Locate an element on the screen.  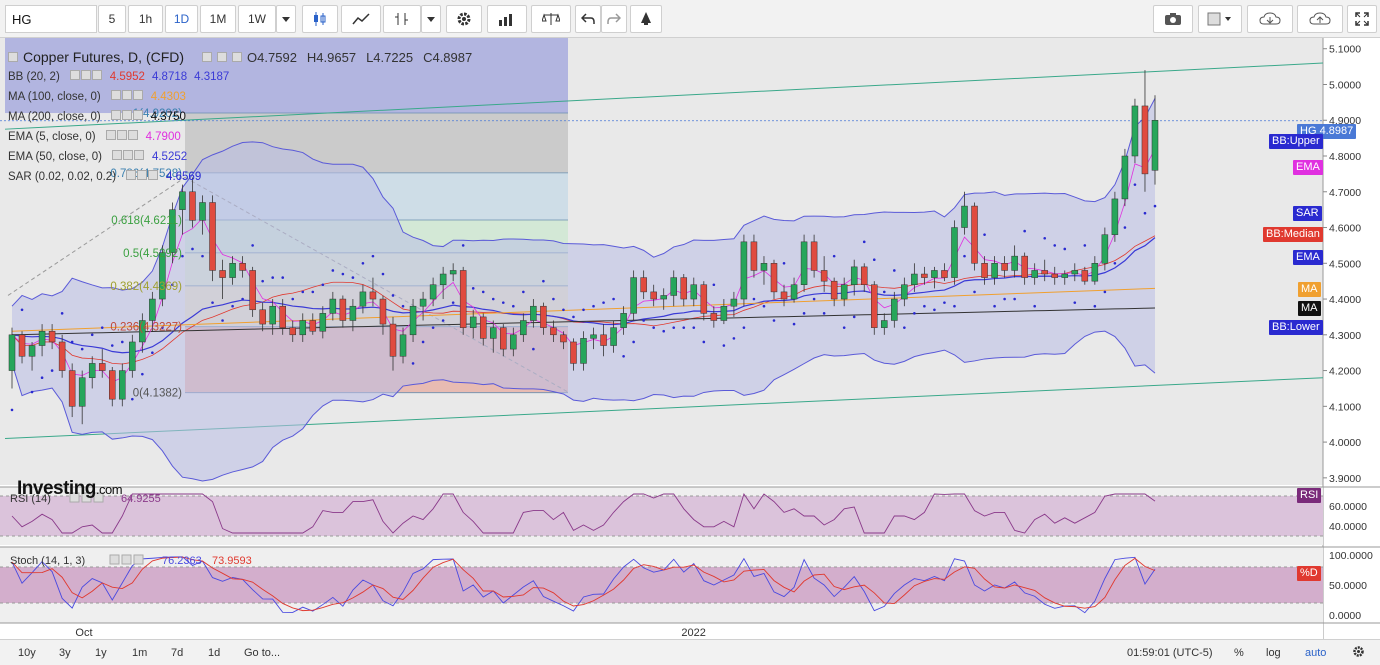
ma200-line is located at coordinates (583, 321).